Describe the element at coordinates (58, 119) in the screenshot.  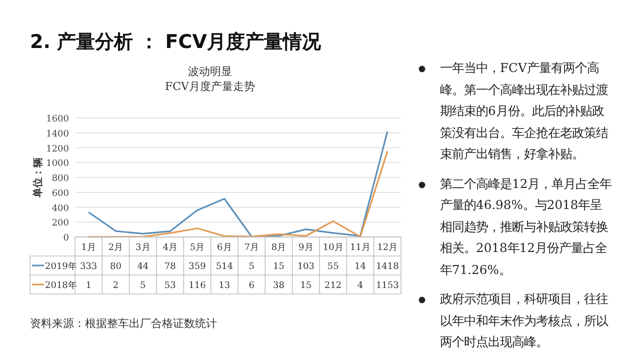
I see `y-tick-label: 1600` at that location.